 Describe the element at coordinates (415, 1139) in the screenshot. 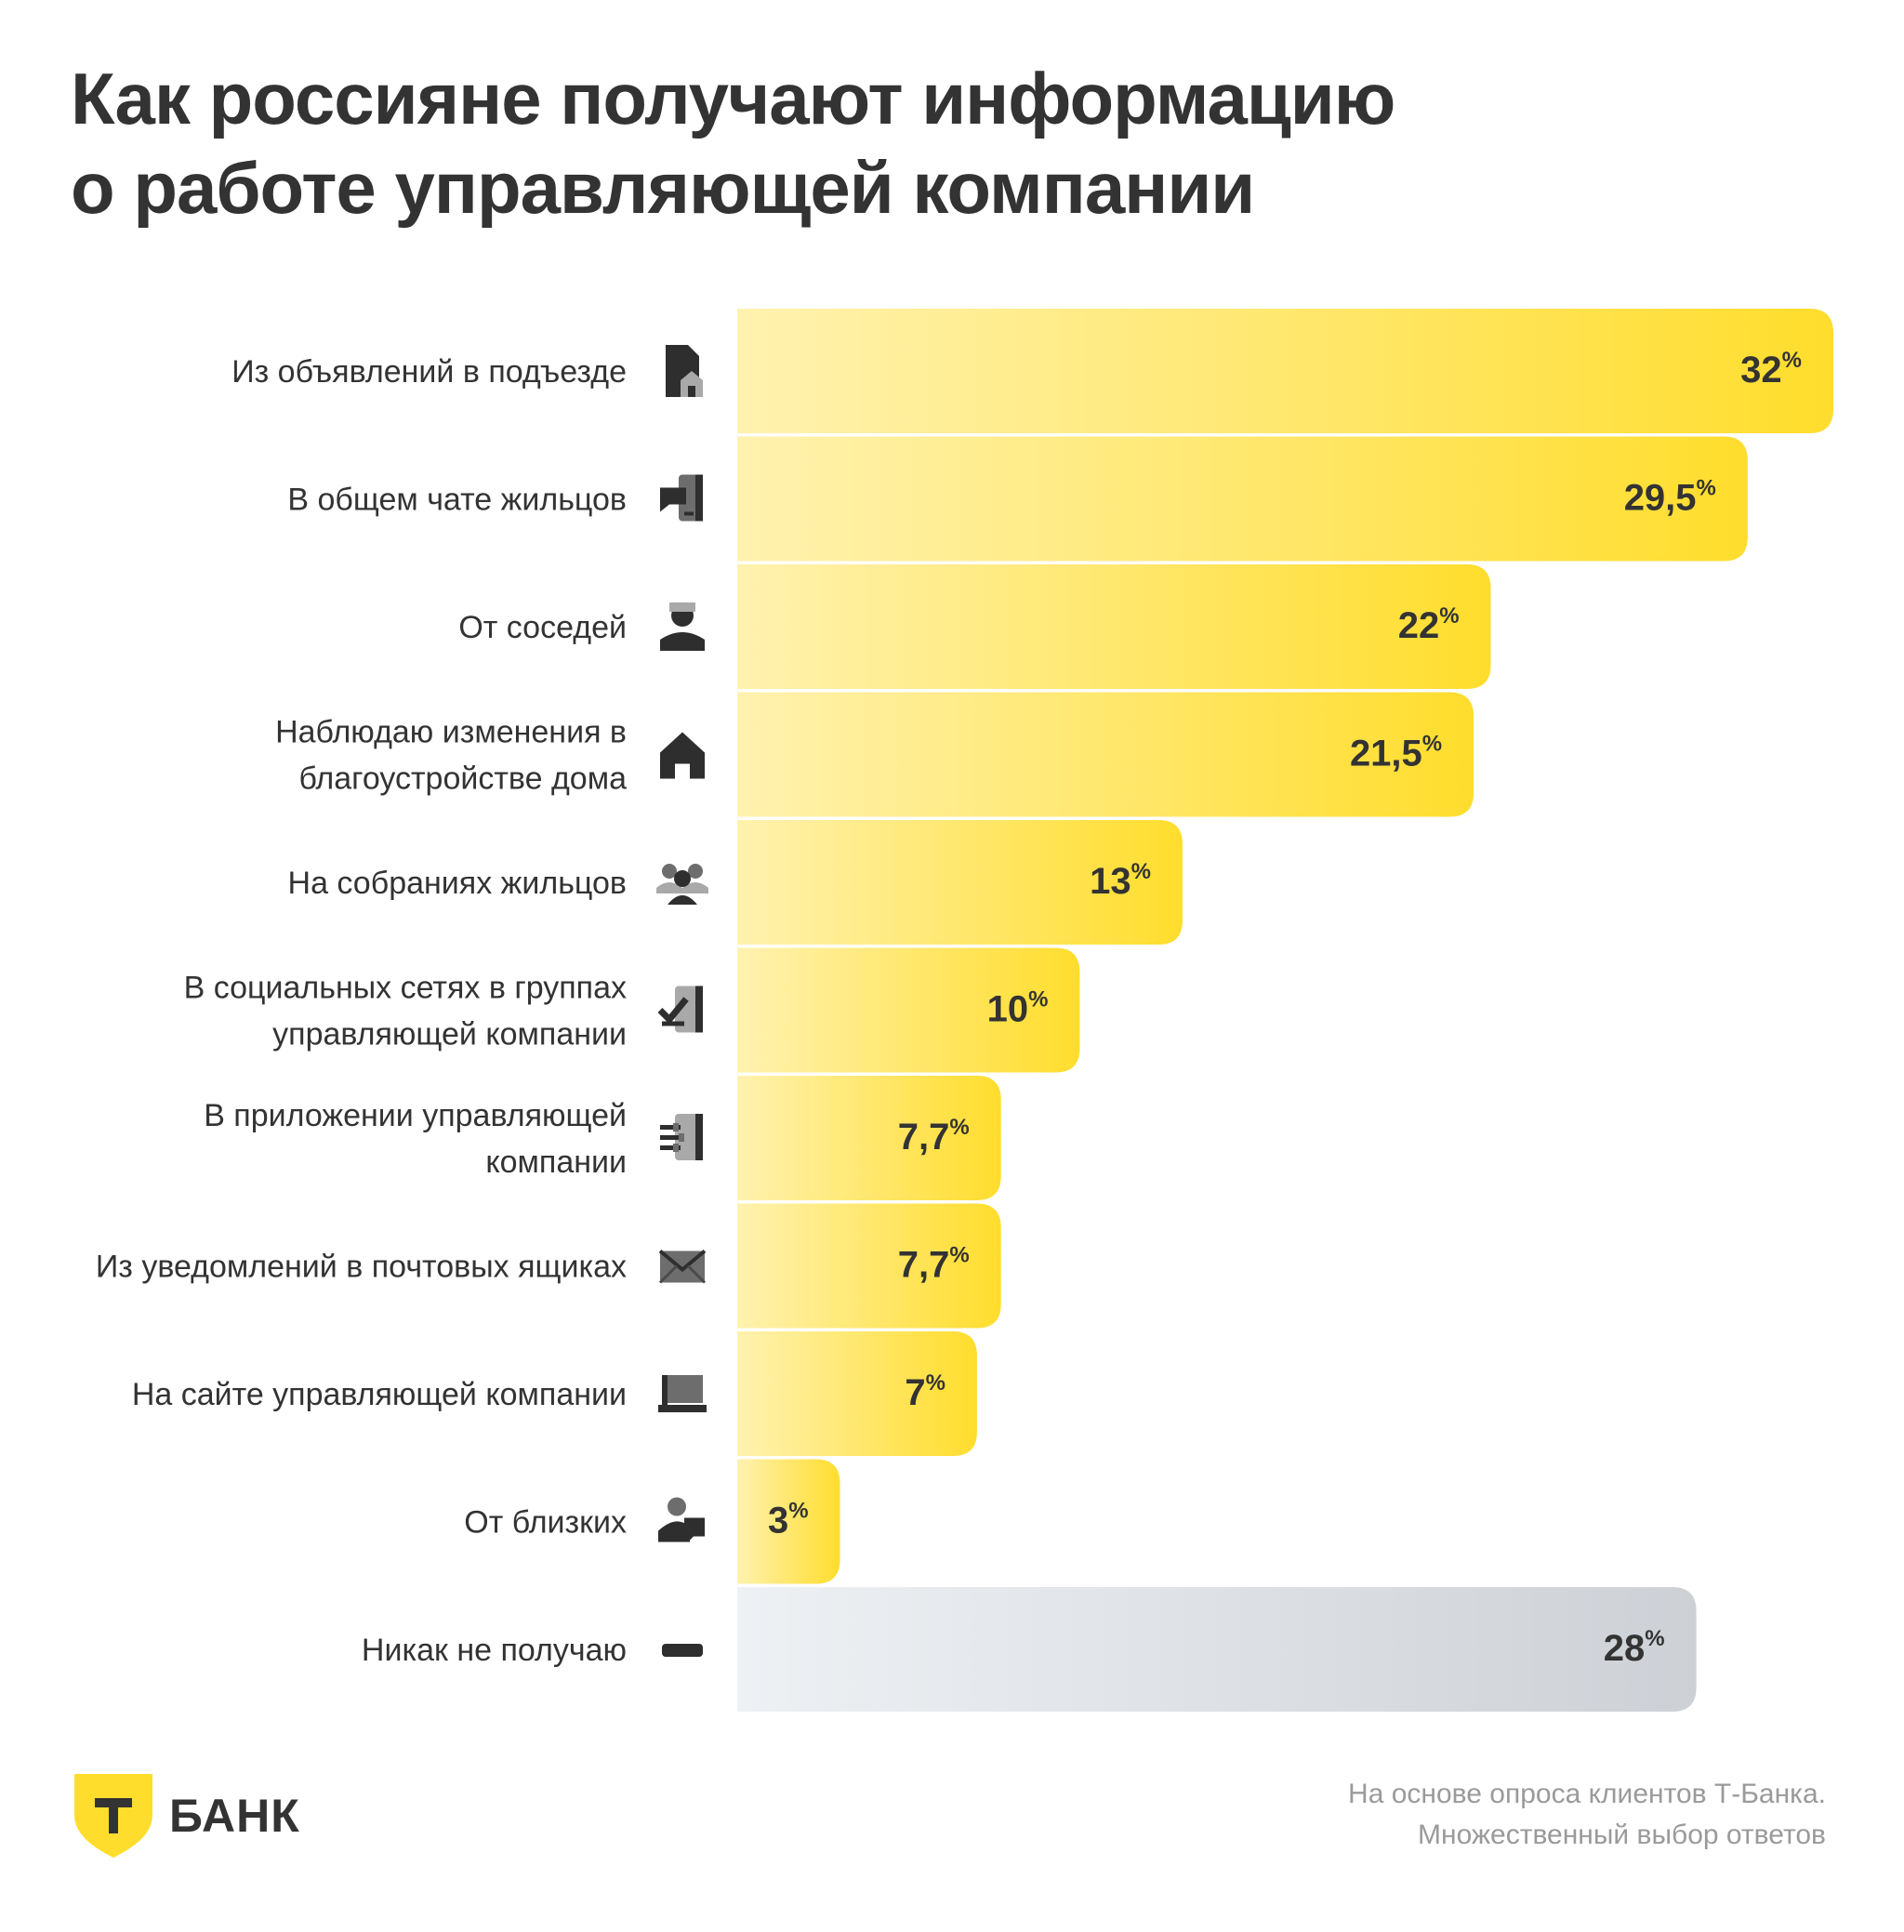

I see `category-label: В приложении управляющей компании` at that location.